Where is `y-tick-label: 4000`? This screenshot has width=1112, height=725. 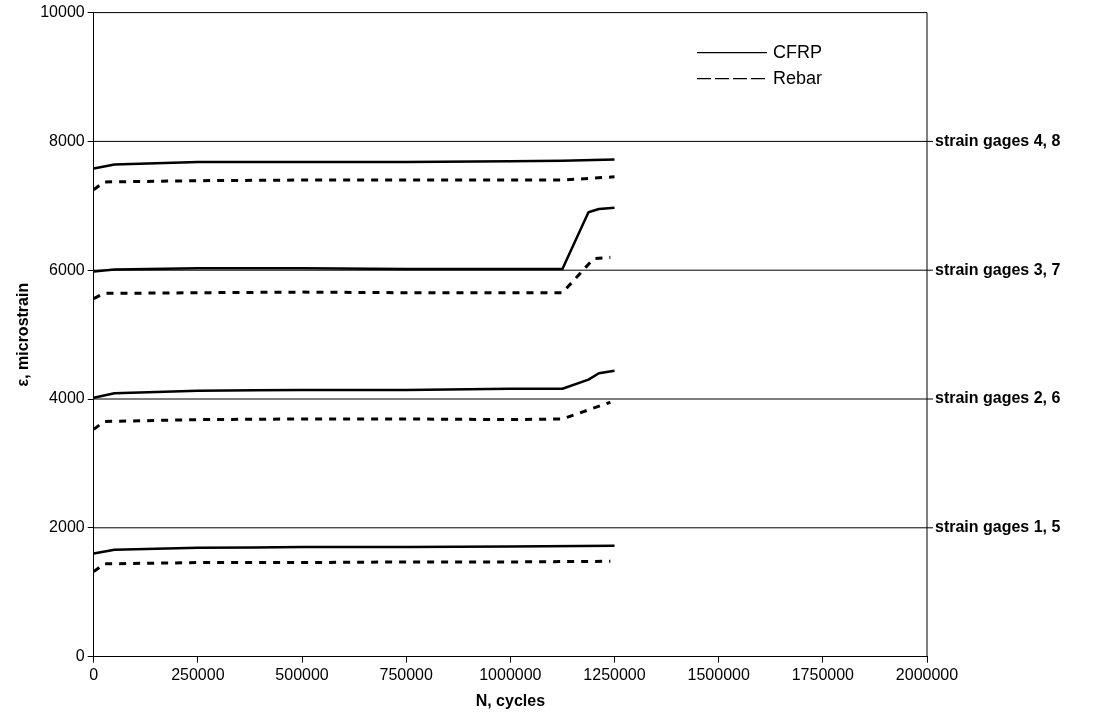 y-tick-label: 4000 is located at coordinates (67, 398).